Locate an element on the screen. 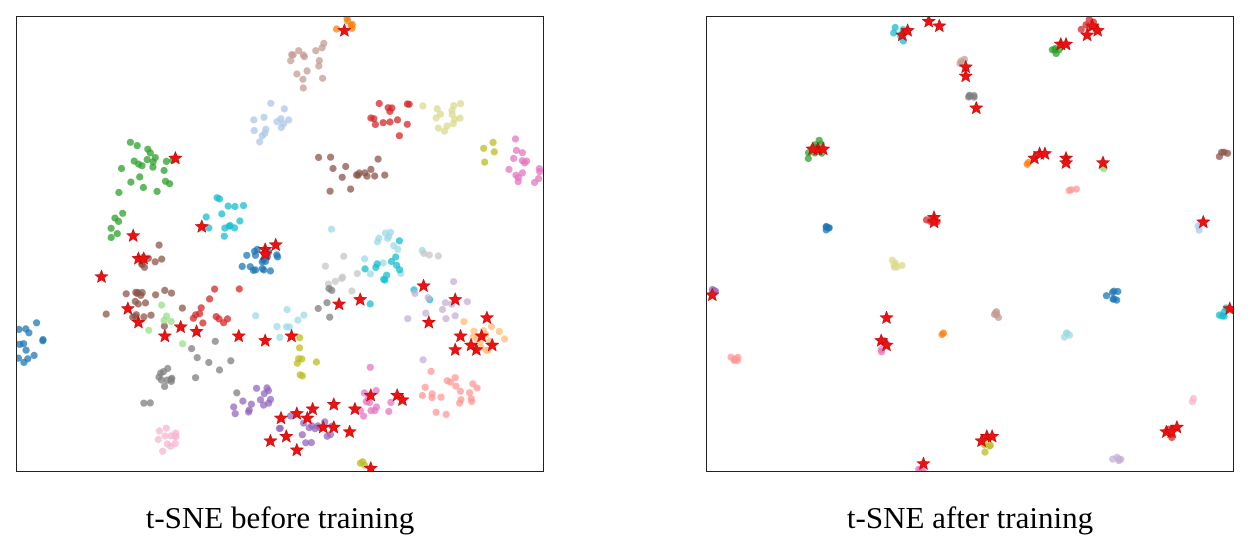  scatter-point-lightgreen is located at coordinates (149, 330).